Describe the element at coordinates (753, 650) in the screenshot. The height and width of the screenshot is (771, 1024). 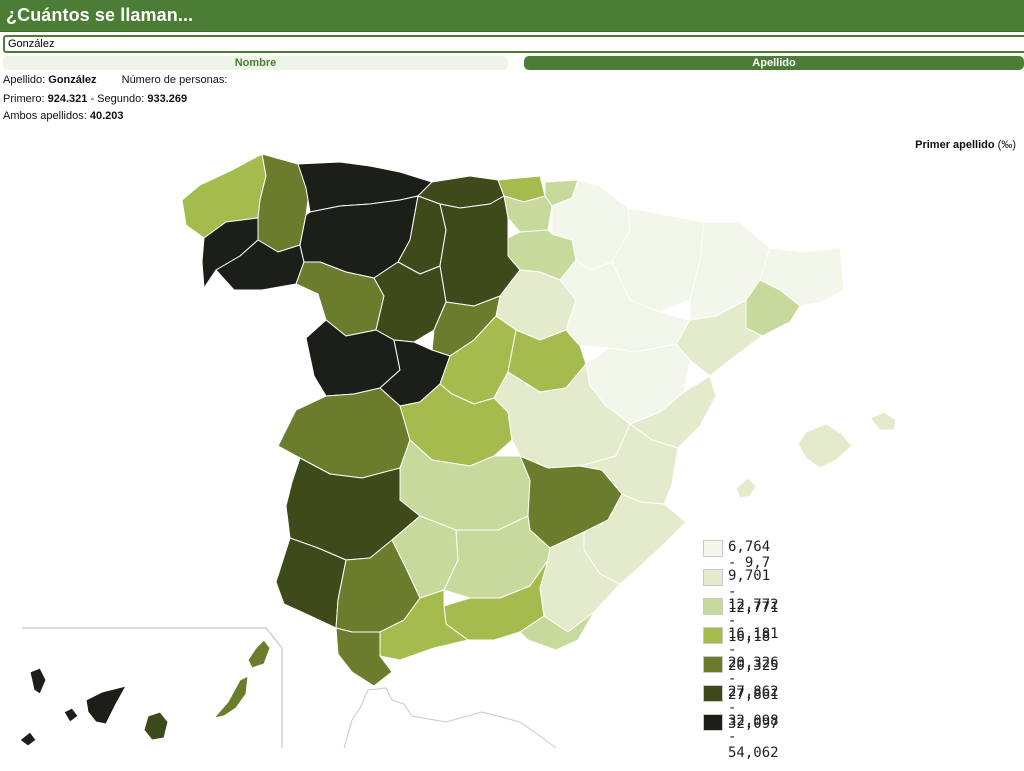
I see `legend-label: 16,181 - 20,325` at that location.